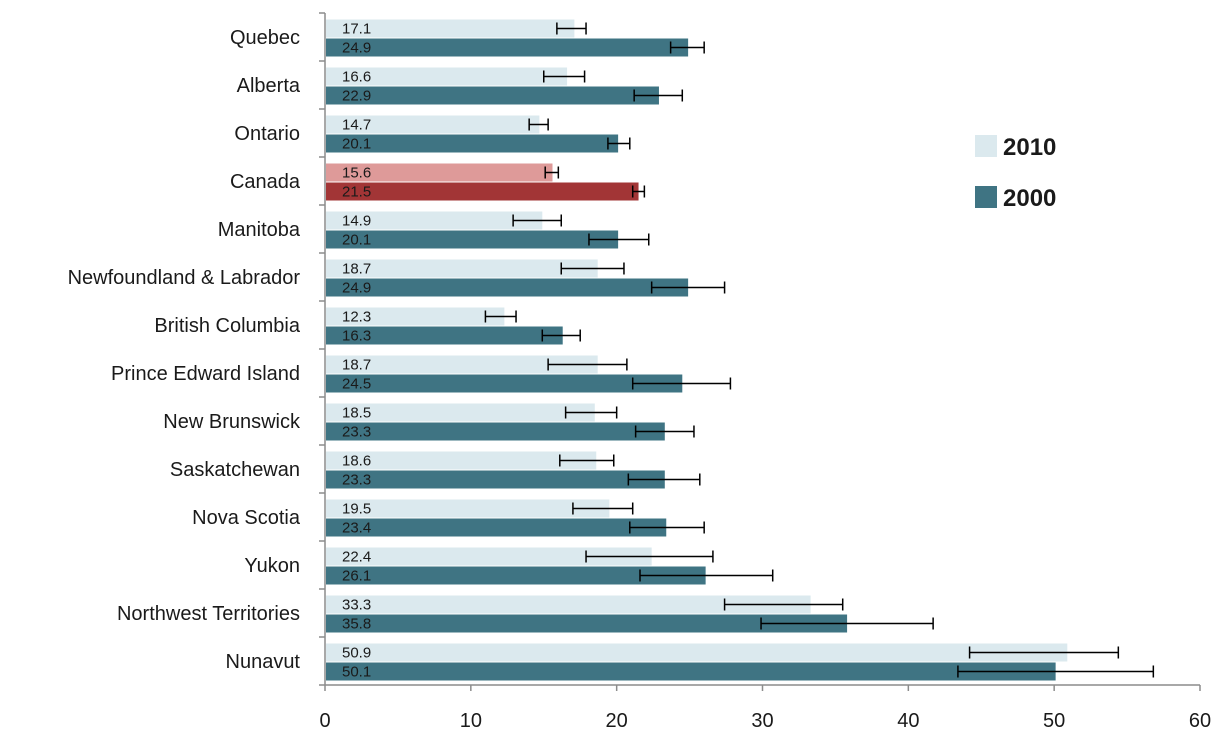 This screenshot has height=736, width=1222. What do you see at coordinates (356, 221) in the screenshot?
I see `data-label-2010-manitoba: 14.9` at bounding box center [356, 221].